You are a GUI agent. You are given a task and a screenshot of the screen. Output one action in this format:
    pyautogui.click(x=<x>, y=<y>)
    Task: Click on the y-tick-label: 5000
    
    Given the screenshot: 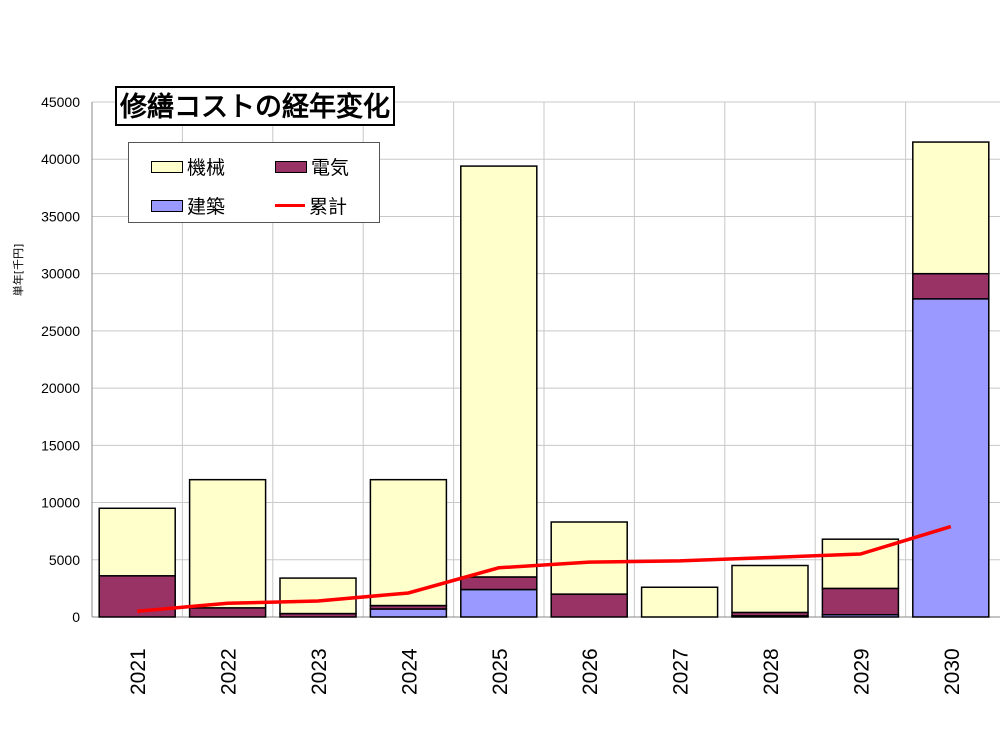 What is the action you would take?
    pyautogui.click(x=64, y=560)
    